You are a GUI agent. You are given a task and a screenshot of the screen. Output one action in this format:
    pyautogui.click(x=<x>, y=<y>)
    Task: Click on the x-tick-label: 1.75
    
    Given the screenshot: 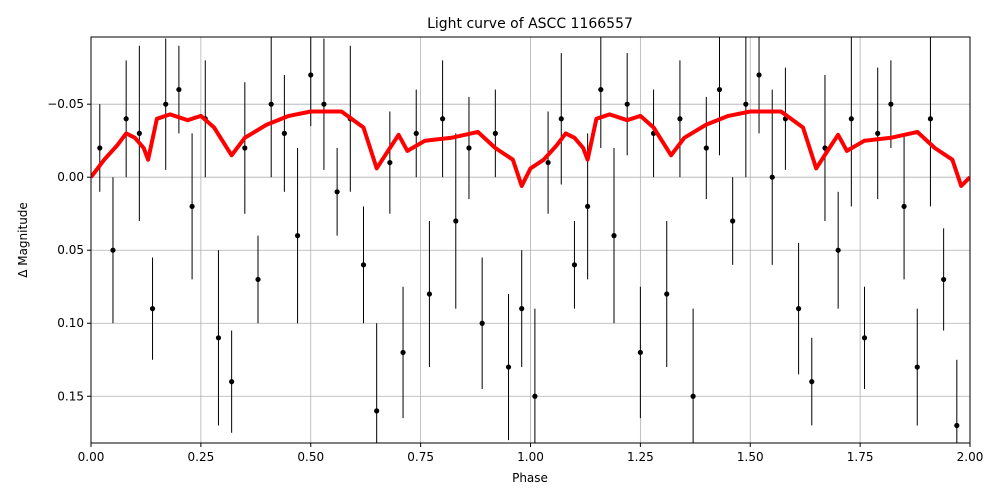 What is the action you would take?
    pyautogui.click(x=860, y=457)
    